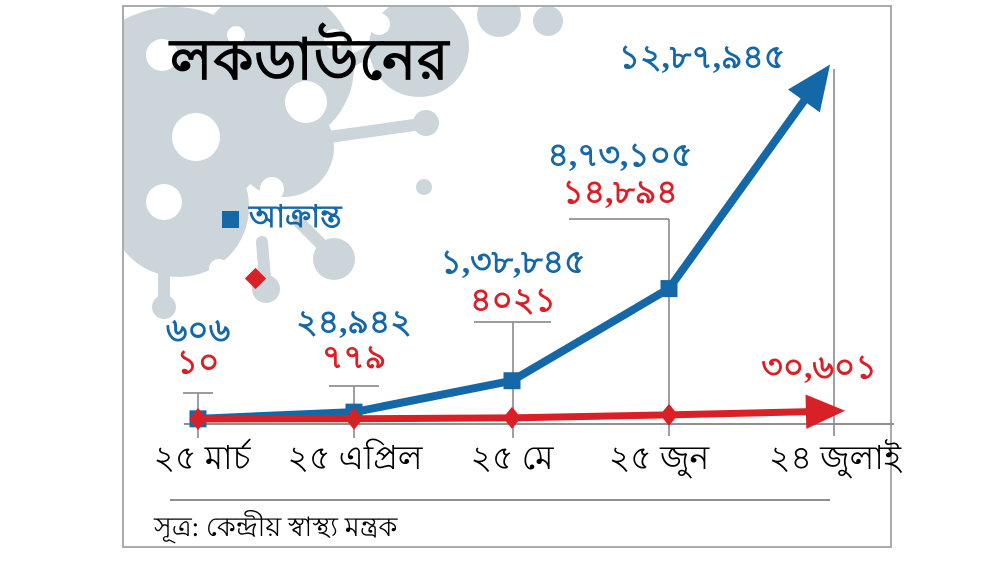 This screenshot has width=1000, height=563. Describe the element at coordinates (310, 60) in the screenshot. I see `page-title: লকডাউনের` at that location.